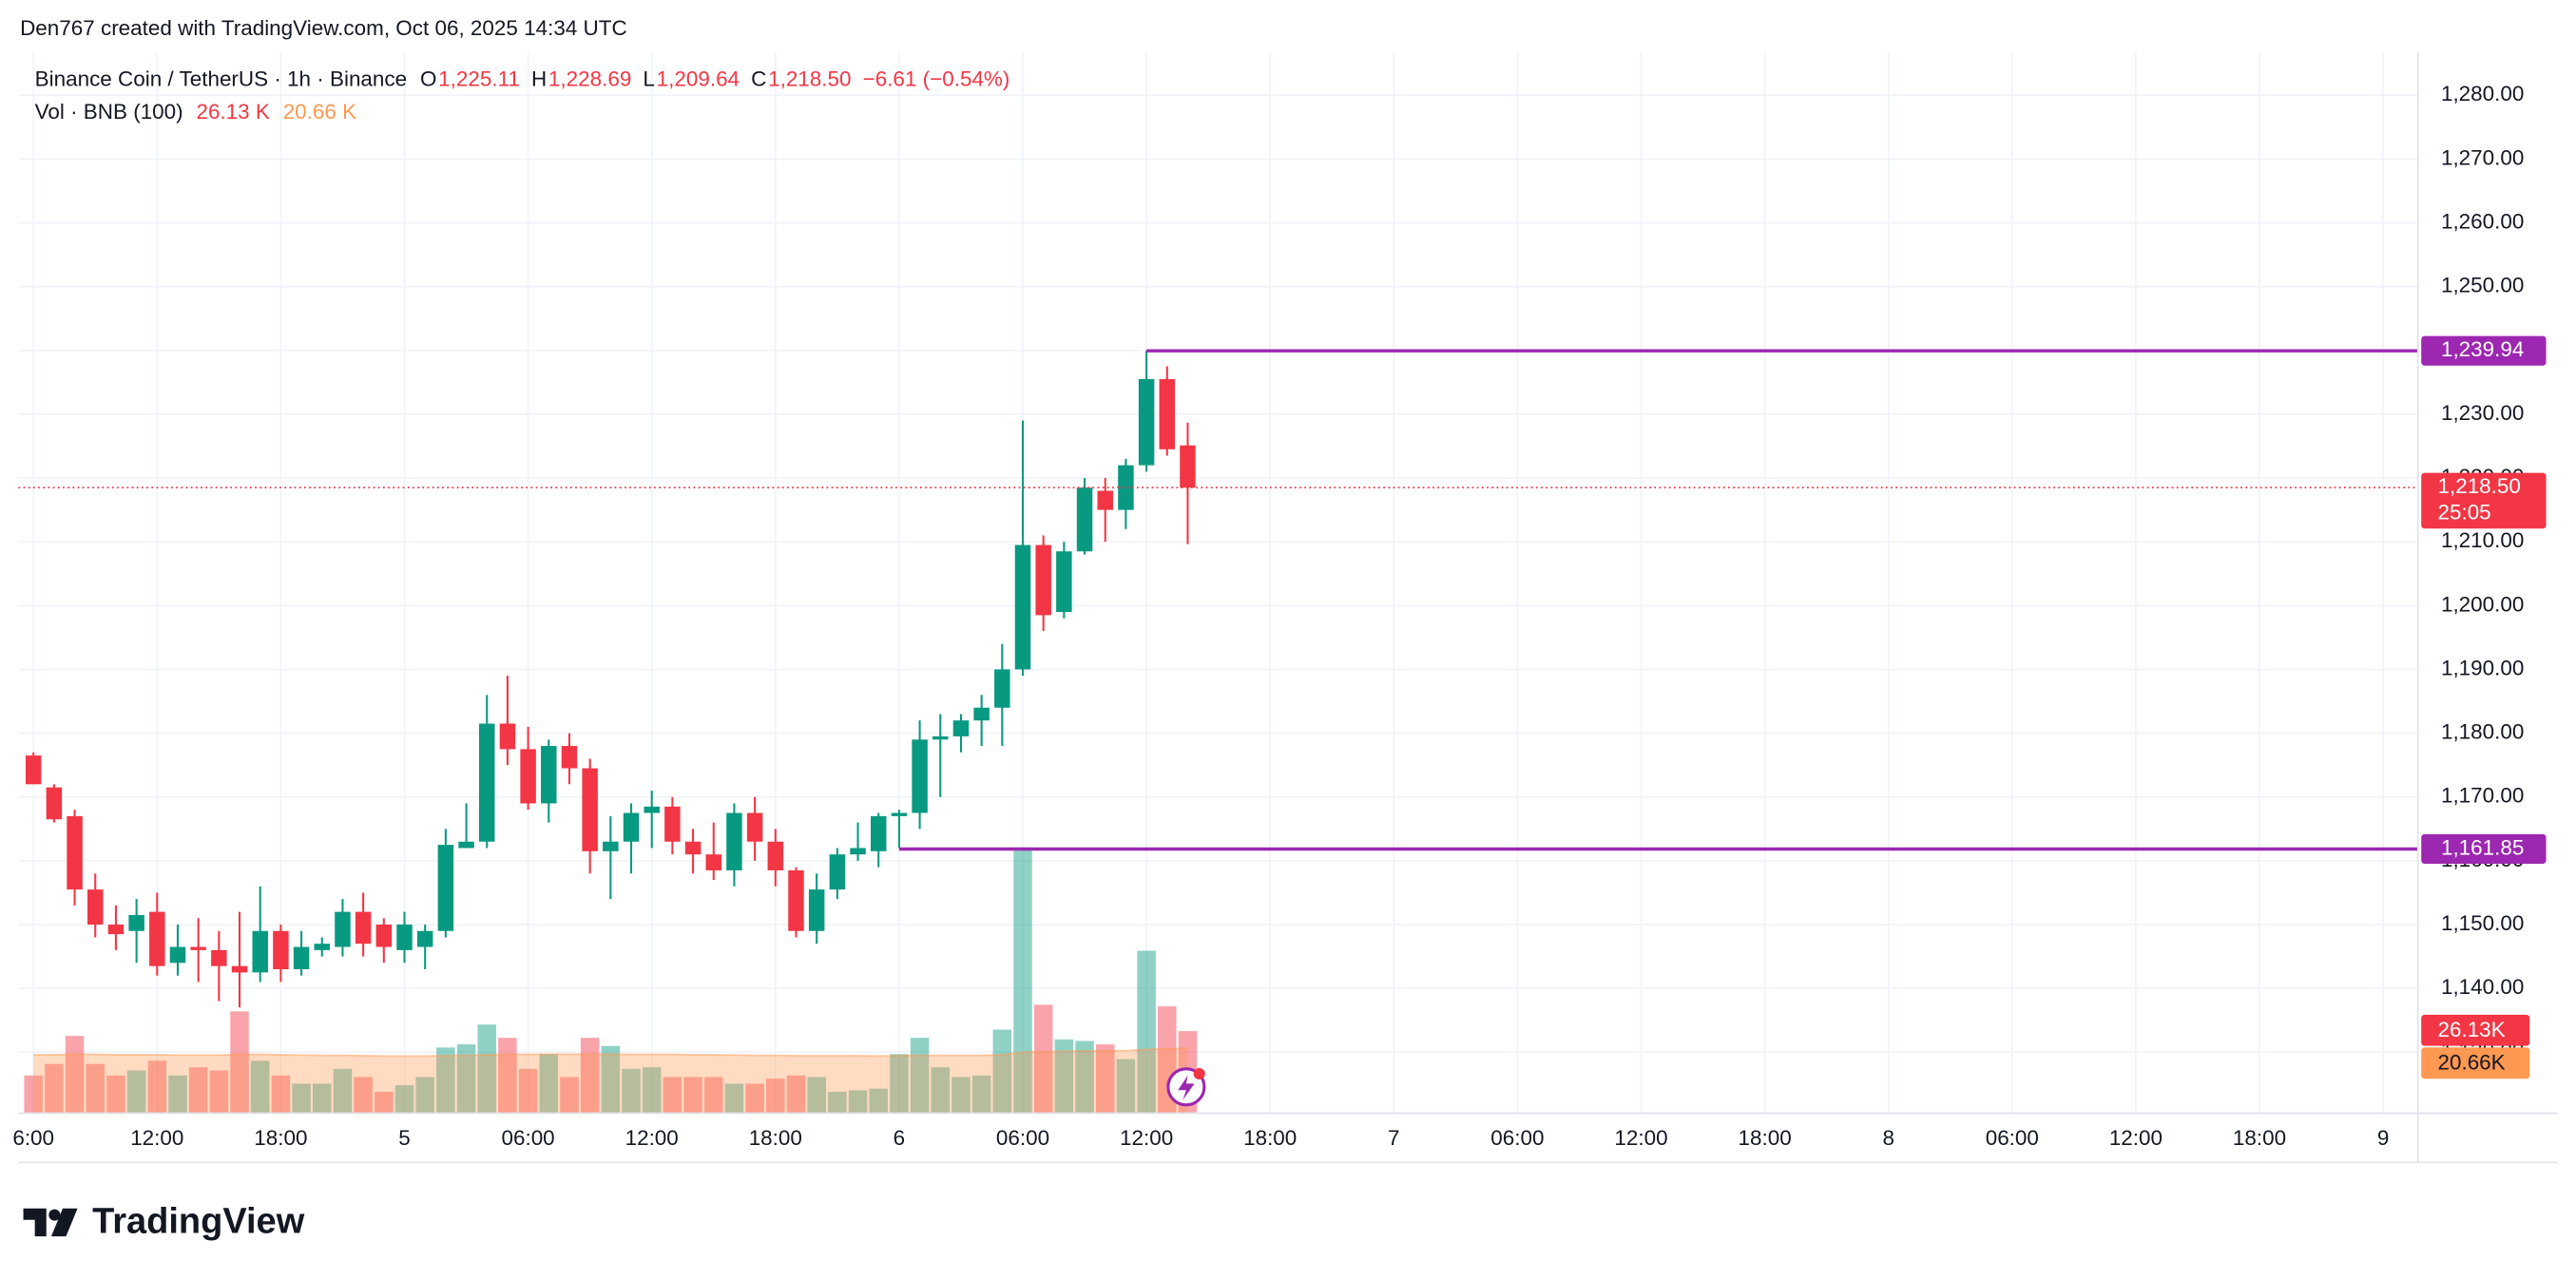  I want to click on volume-ma-value: 20.66 K, so click(319, 112).